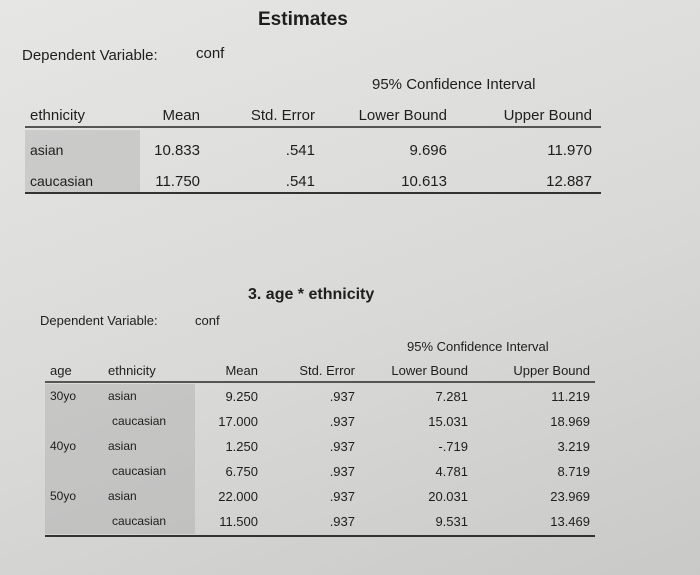  Describe the element at coordinates (311, 294) in the screenshot. I see `table-title: 3. age * ethnicity` at that location.